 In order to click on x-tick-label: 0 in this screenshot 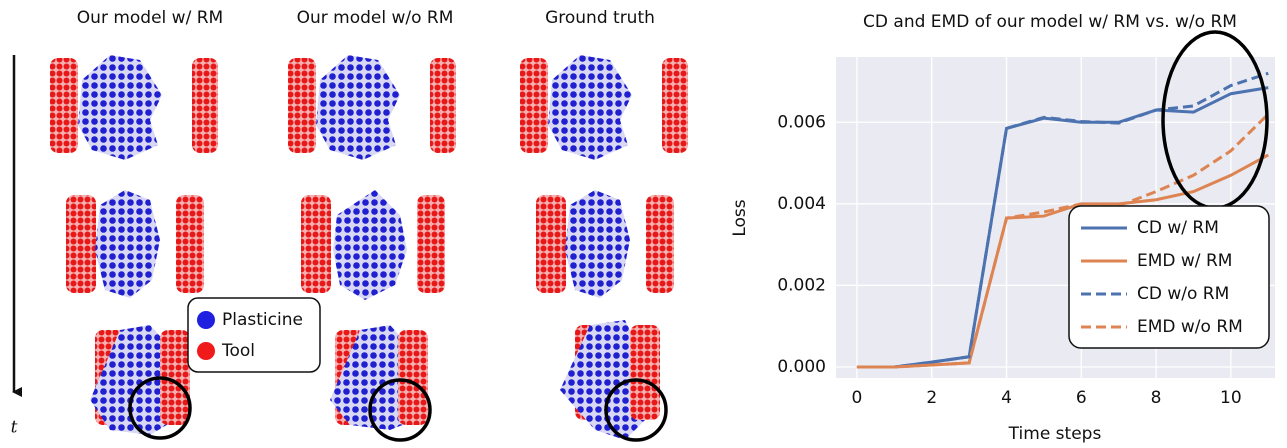, I will do `click(857, 398)`.